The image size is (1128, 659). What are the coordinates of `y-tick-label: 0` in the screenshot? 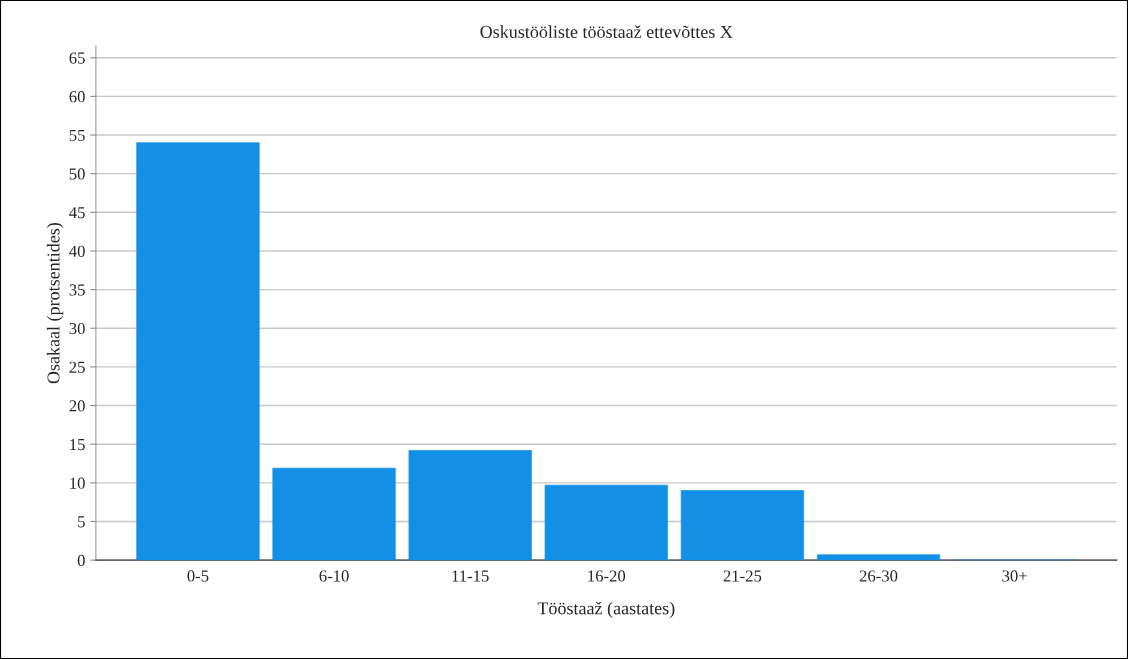 It's located at (81, 560).